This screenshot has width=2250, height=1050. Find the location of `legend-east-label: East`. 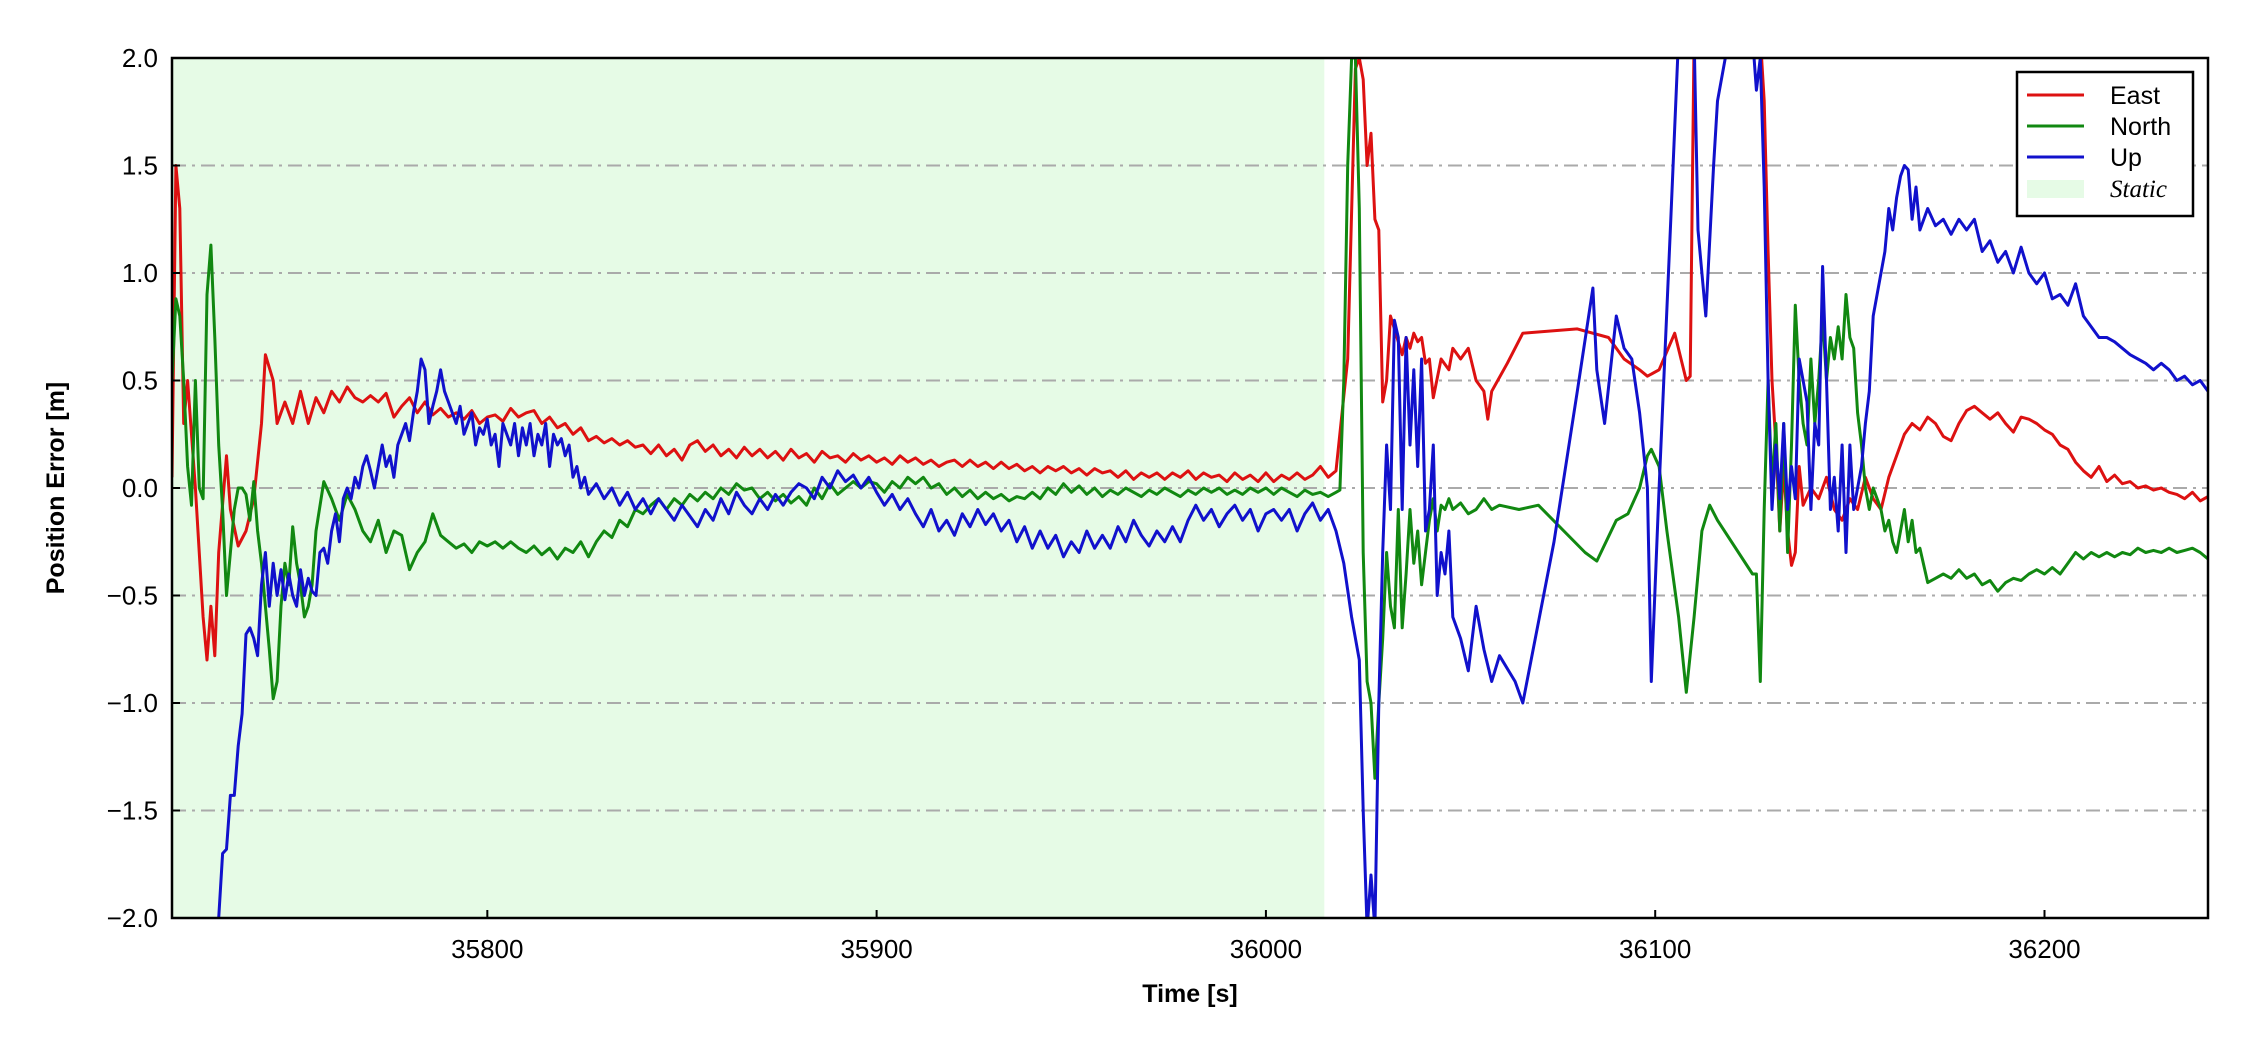

legend-east-label: East is located at coordinates (2135, 96).